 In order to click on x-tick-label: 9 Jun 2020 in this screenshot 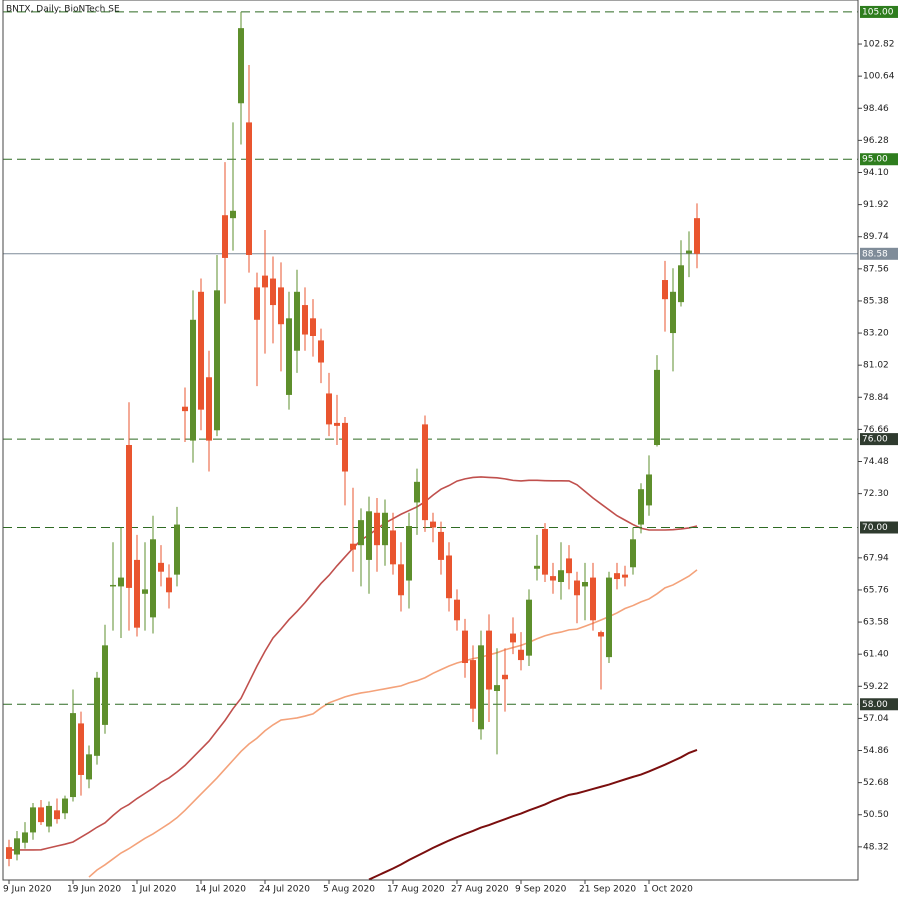, I will do `click(27, 890)`.